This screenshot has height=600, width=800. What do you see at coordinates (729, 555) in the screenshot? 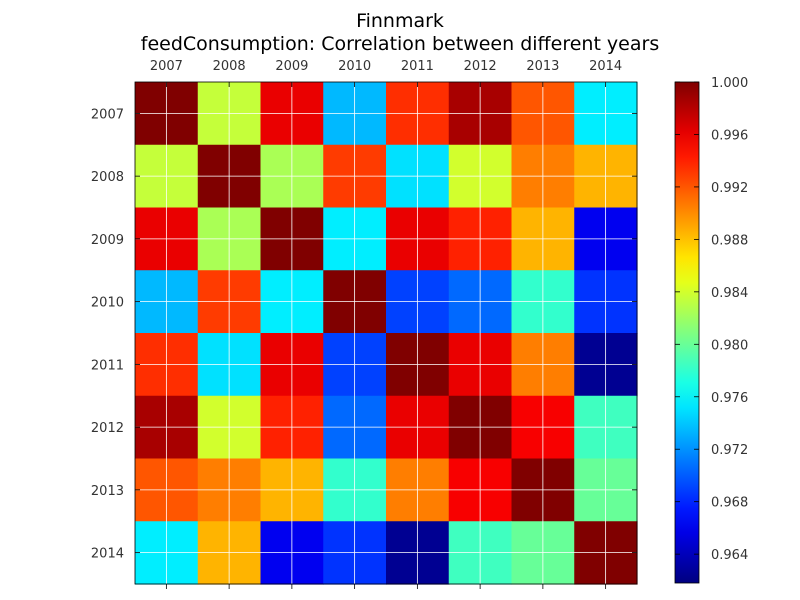
I see `colorbar-tick-label: 0.964` at bounding box center [729, 555].